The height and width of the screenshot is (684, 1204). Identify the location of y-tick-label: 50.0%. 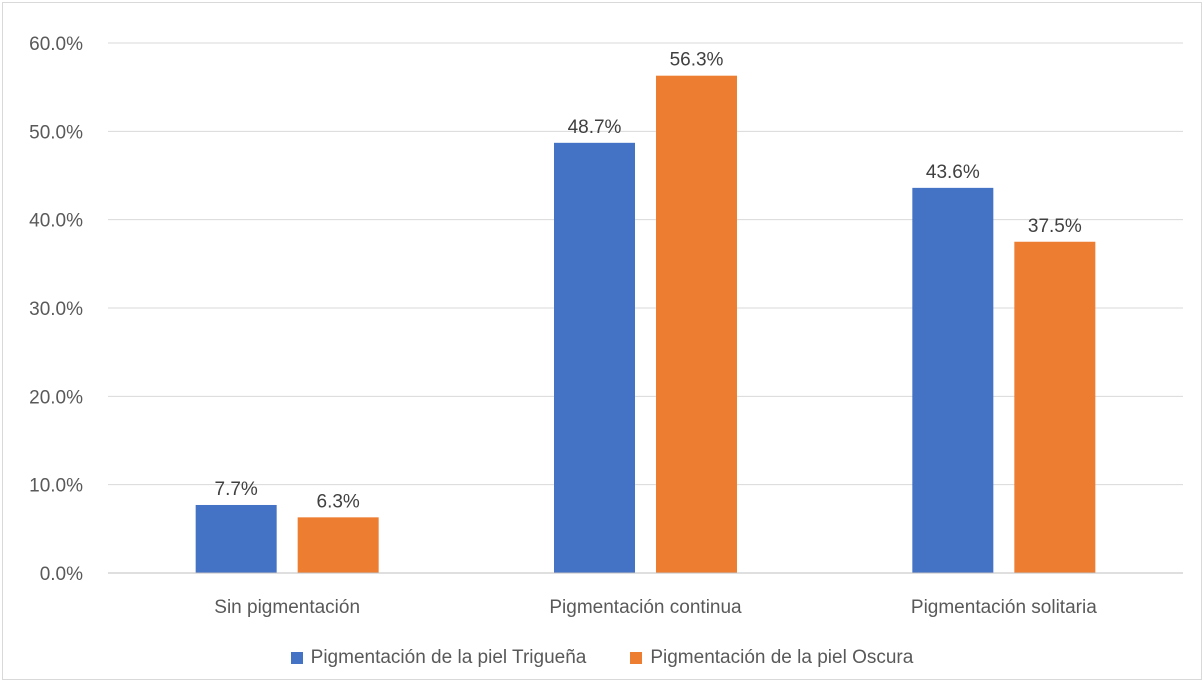
(56, 132).